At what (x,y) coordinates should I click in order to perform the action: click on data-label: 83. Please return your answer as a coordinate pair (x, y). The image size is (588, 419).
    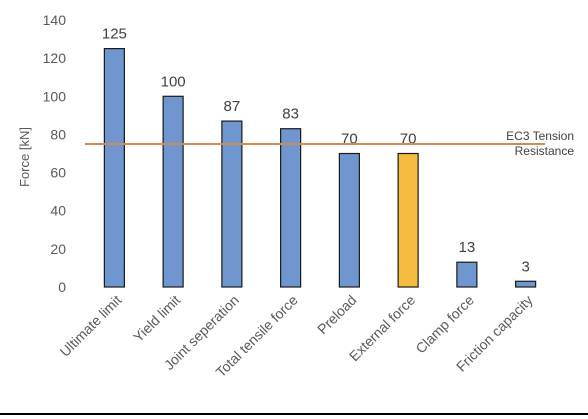
    Looking at the image, I should click on (290, 114).